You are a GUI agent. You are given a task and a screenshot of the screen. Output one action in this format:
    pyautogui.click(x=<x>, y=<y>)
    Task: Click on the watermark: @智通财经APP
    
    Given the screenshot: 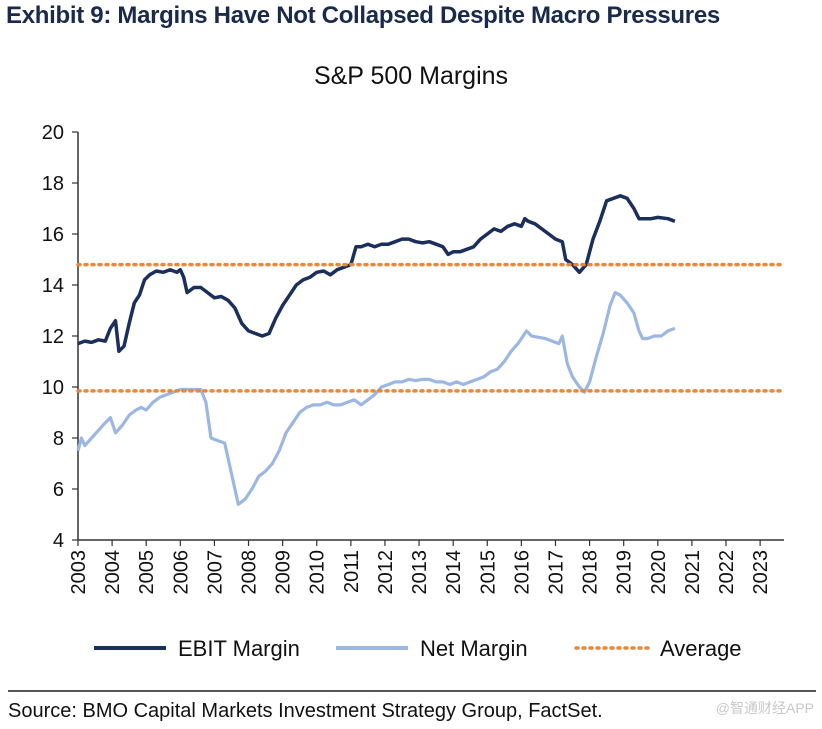 What is the action you would take?
    pyautogui.click(x=764, y=708)
    